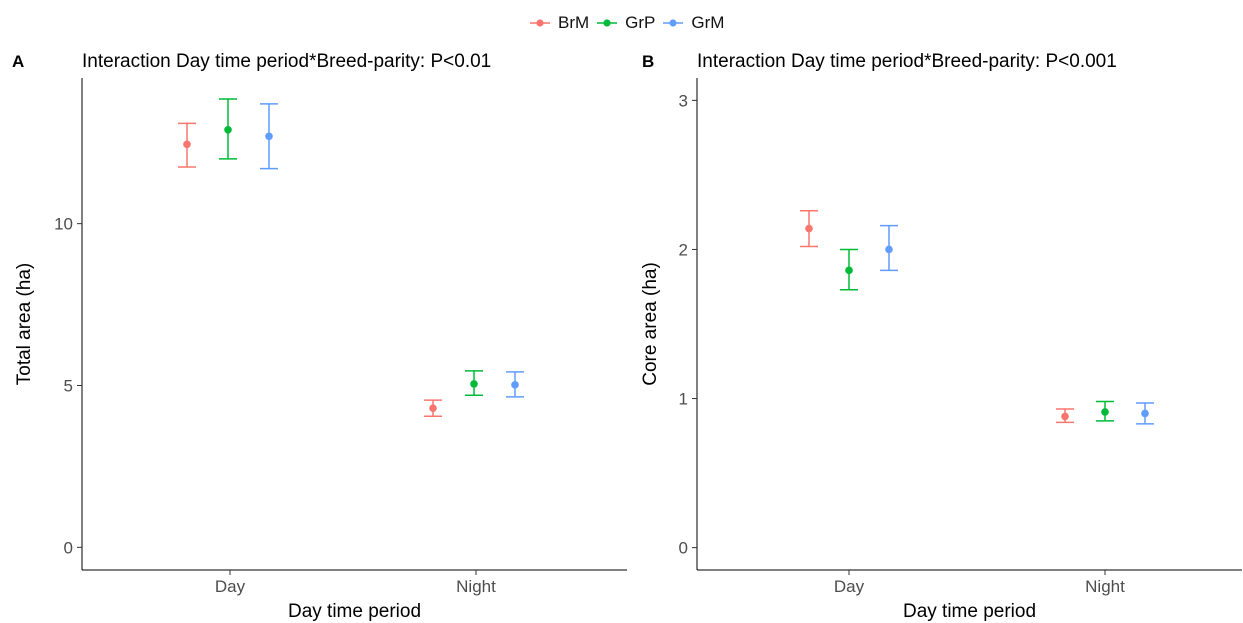  Describe the element at coordinates (574, 22) in the screenshot. I see `legend-label: BrM` at that location.